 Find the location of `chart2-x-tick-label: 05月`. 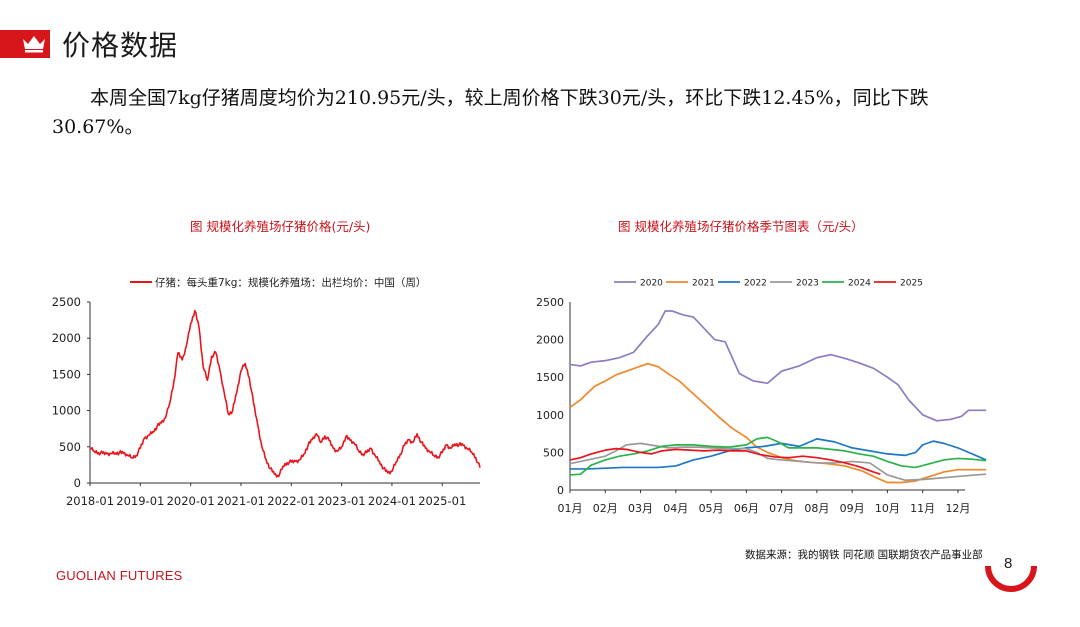

chart2-x-tick-label: 05月 is located at coordinates (711, 508).